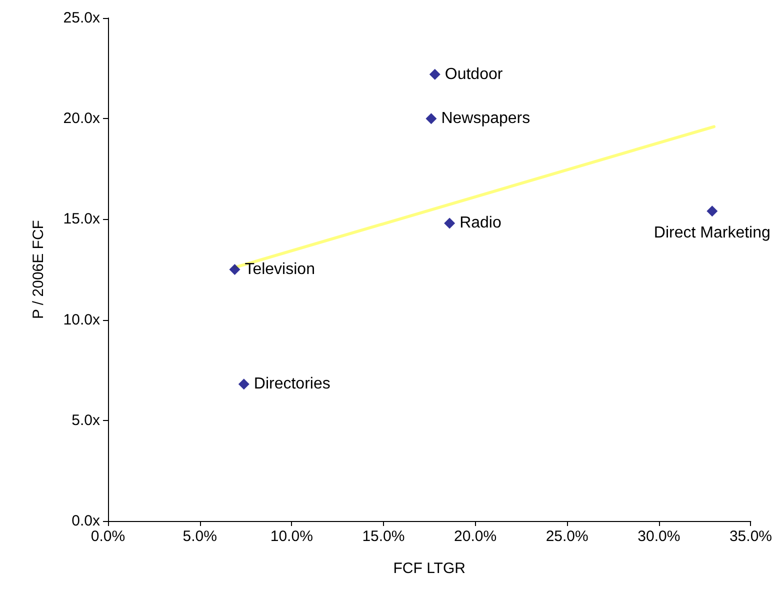 The image size is (775, 599). What do you see at coordinates (485, 119) in the screenshot?
I see `annotation: Newspapers` at bounding box center [485, 119].